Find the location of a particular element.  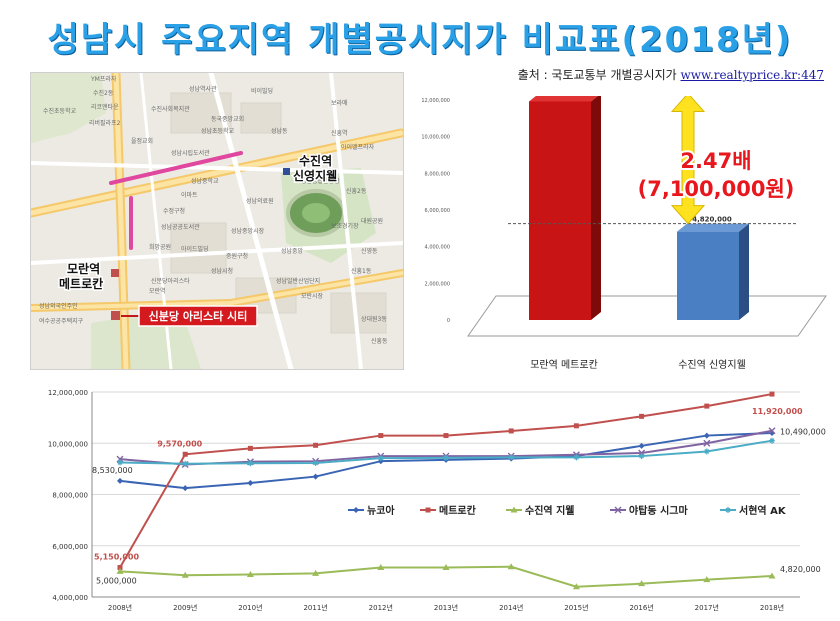

legend-item: 뉴코아 is located at coordinates (371, 510).